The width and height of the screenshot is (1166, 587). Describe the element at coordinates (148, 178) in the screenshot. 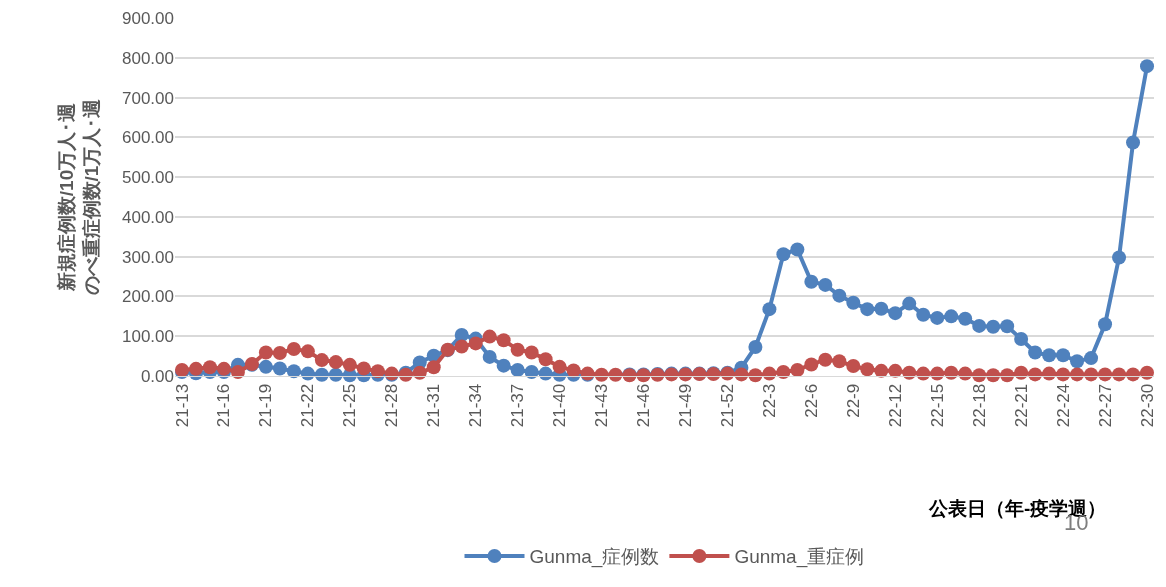

I see `y-tick-label: 500.00` at that location.